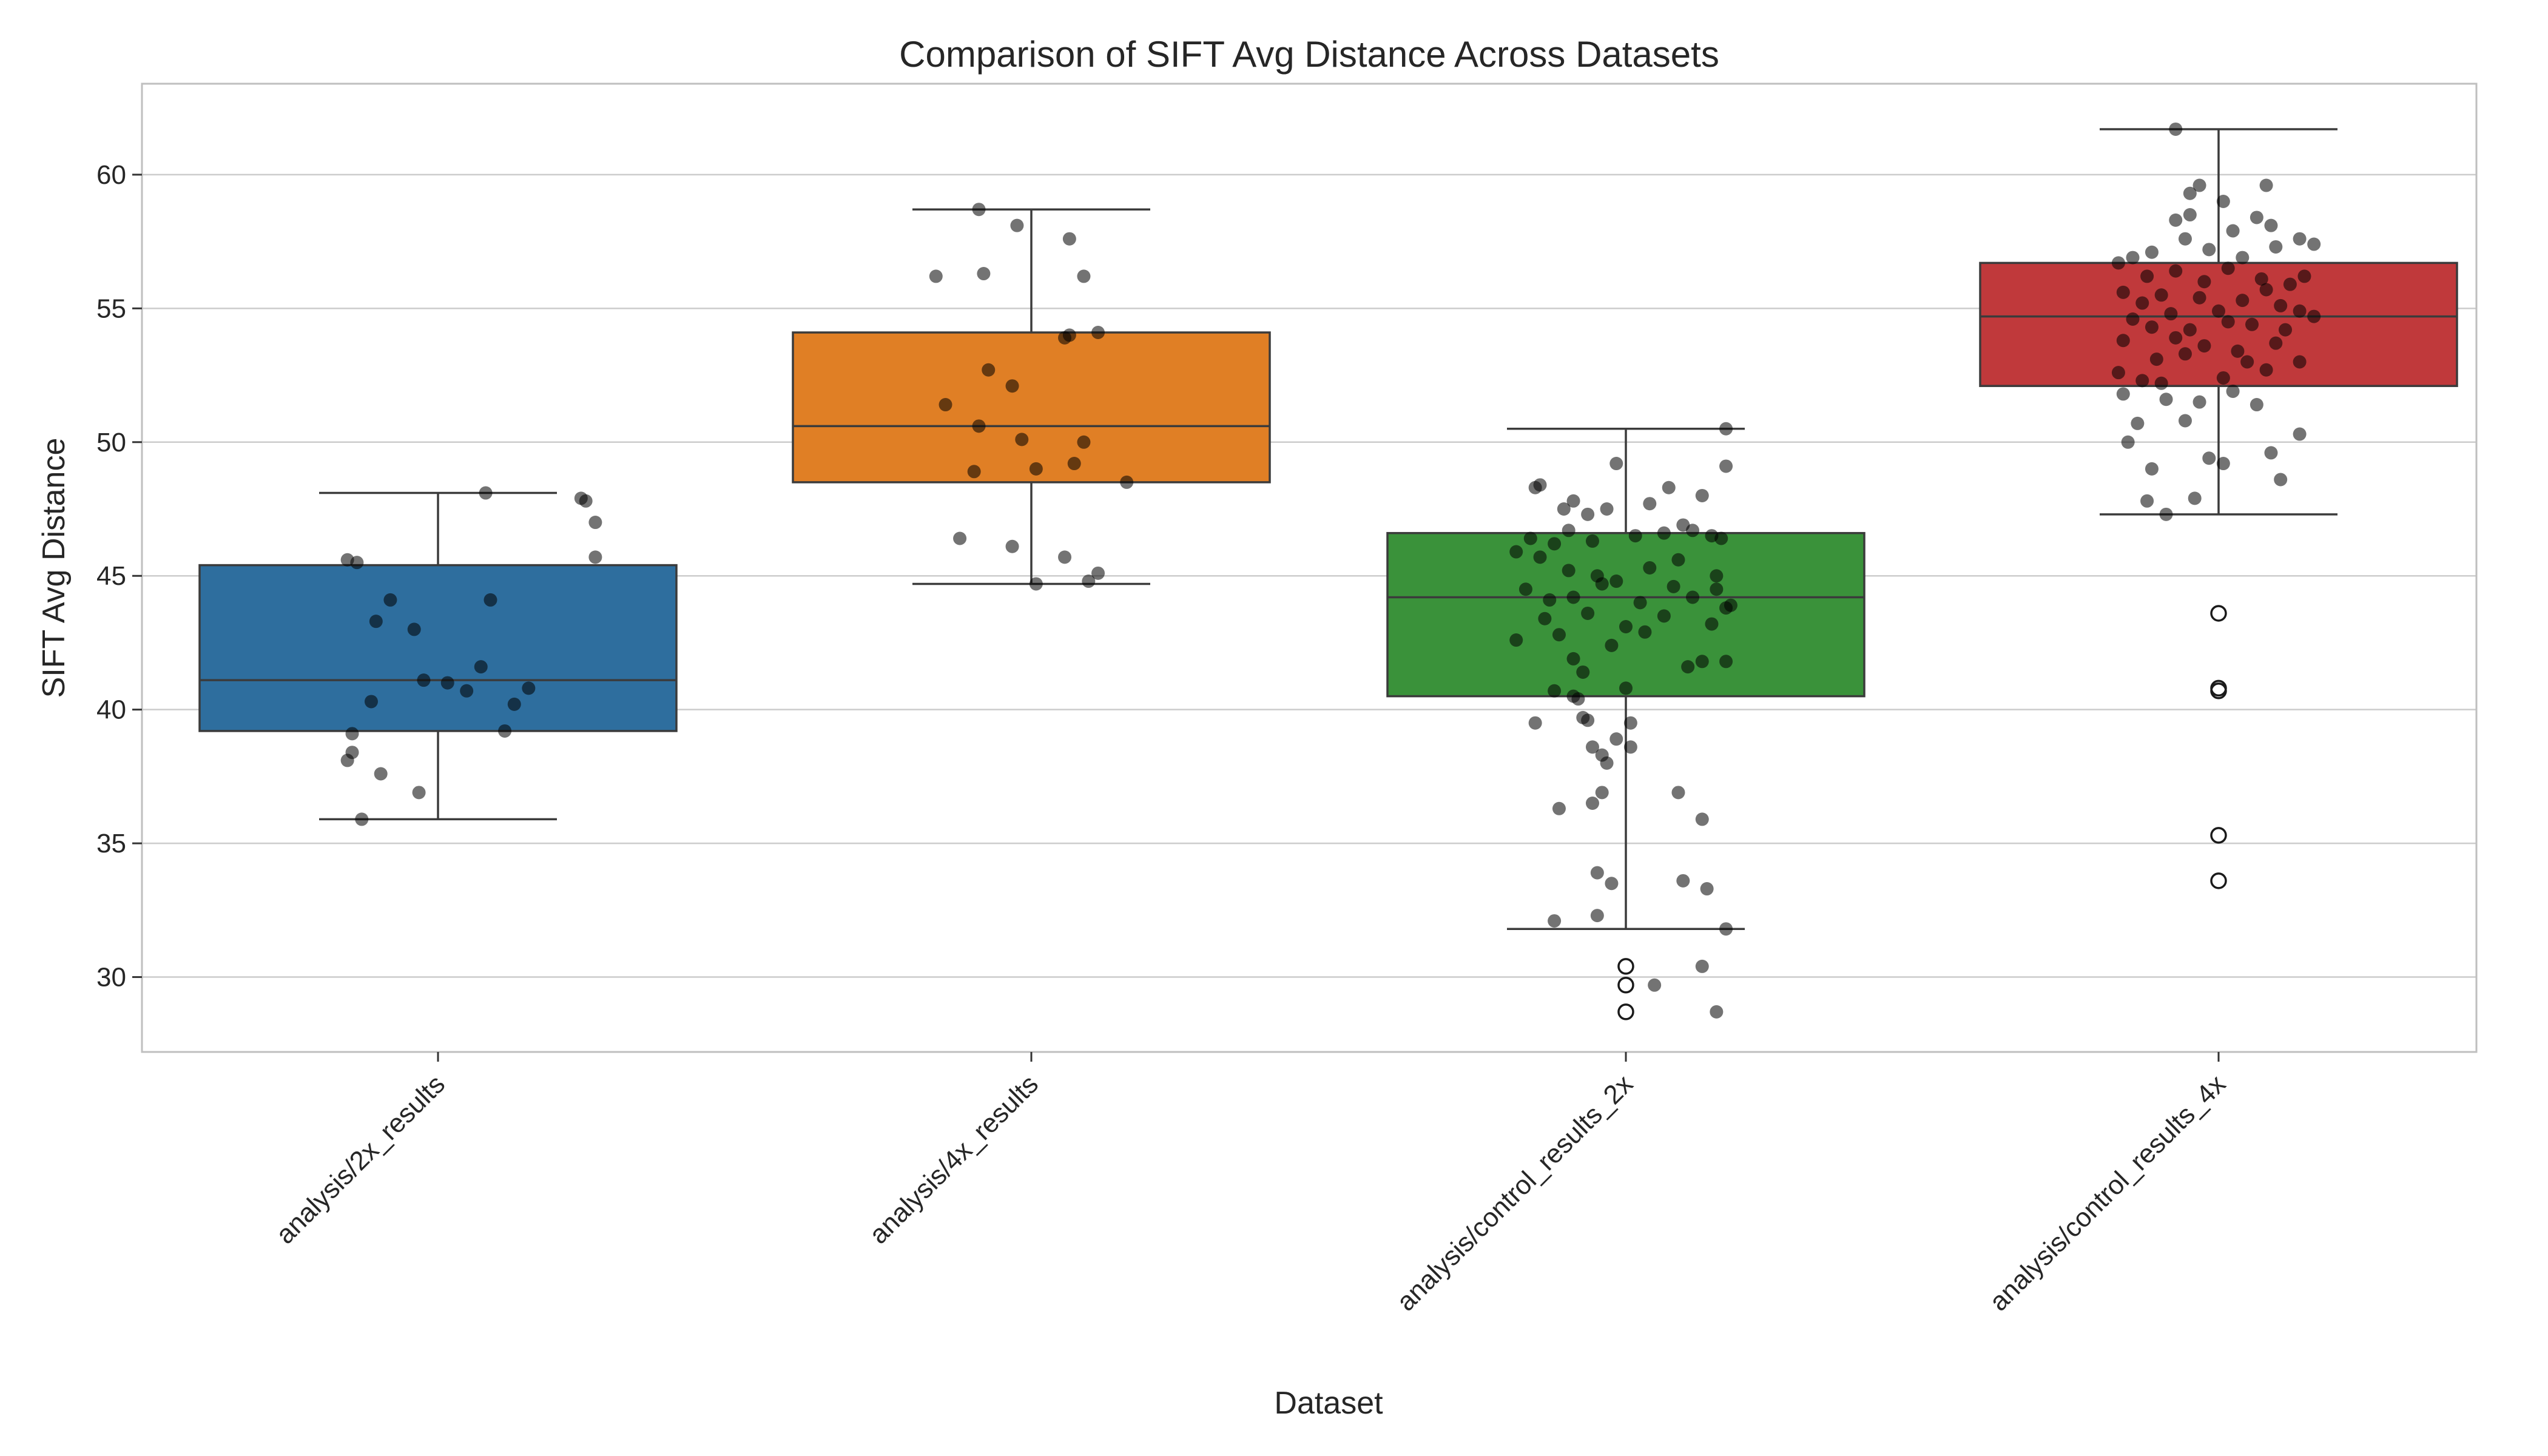 The width and height of the screenshot is (2548, 1456). I want to click on y-tick-label: 45, so click(111, 576).